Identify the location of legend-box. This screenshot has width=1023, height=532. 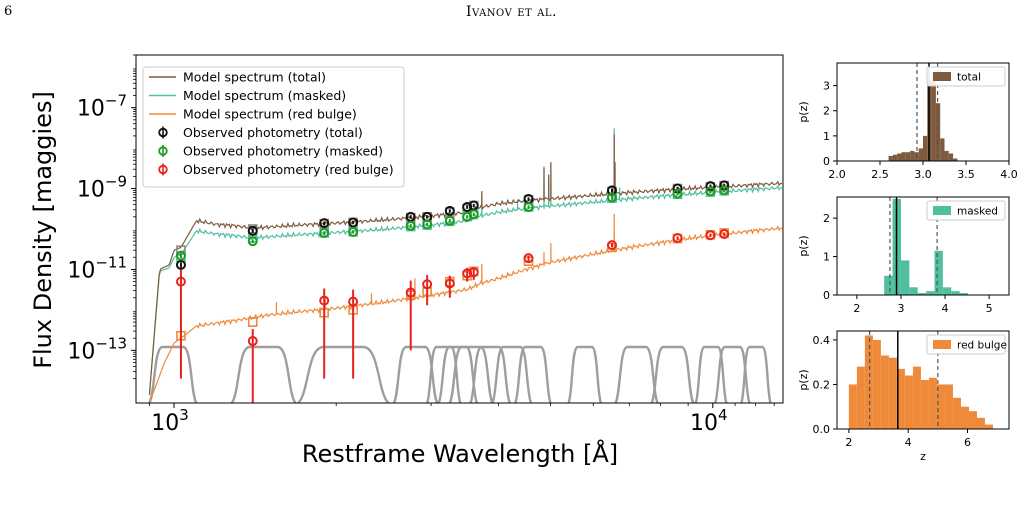
(273, 127).